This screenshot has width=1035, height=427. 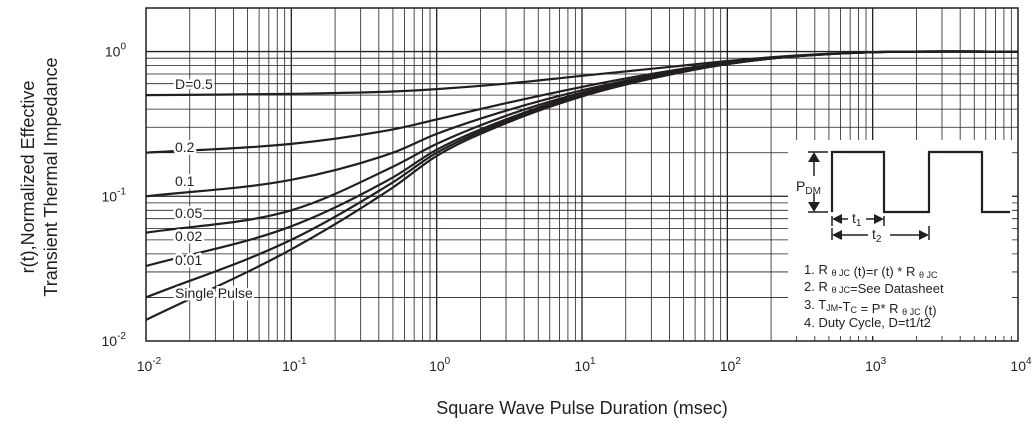 What do you see at coordinates (877, 235) in the screenshot?
I see `t2-label: t2` at bounding box center [877, 235].